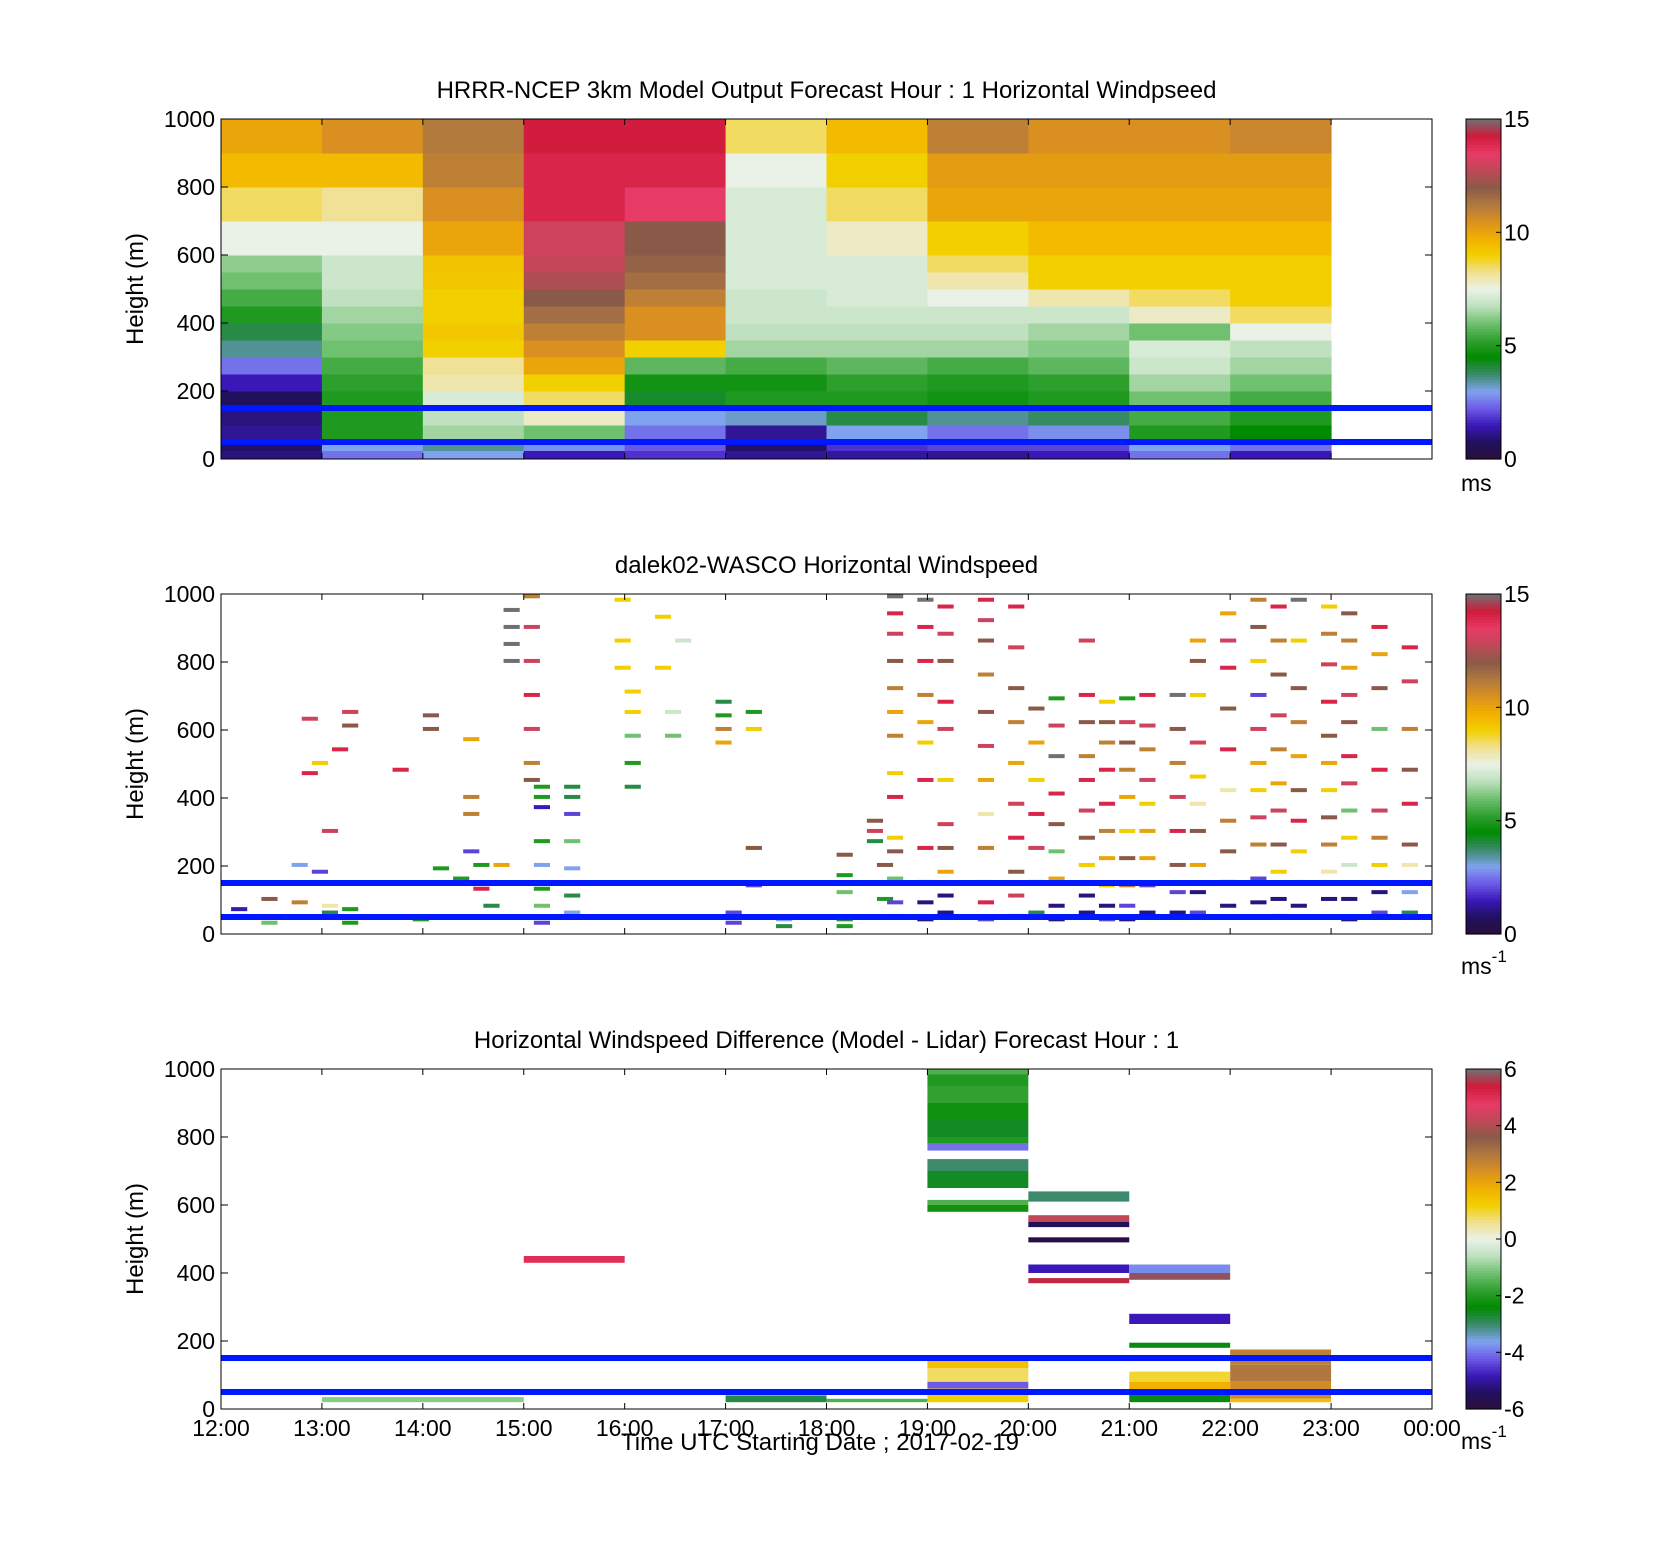 The width and height of the screenshot is (1680, 1561). I want to click on x-tick-label: 13:00, so click(322, 1428).